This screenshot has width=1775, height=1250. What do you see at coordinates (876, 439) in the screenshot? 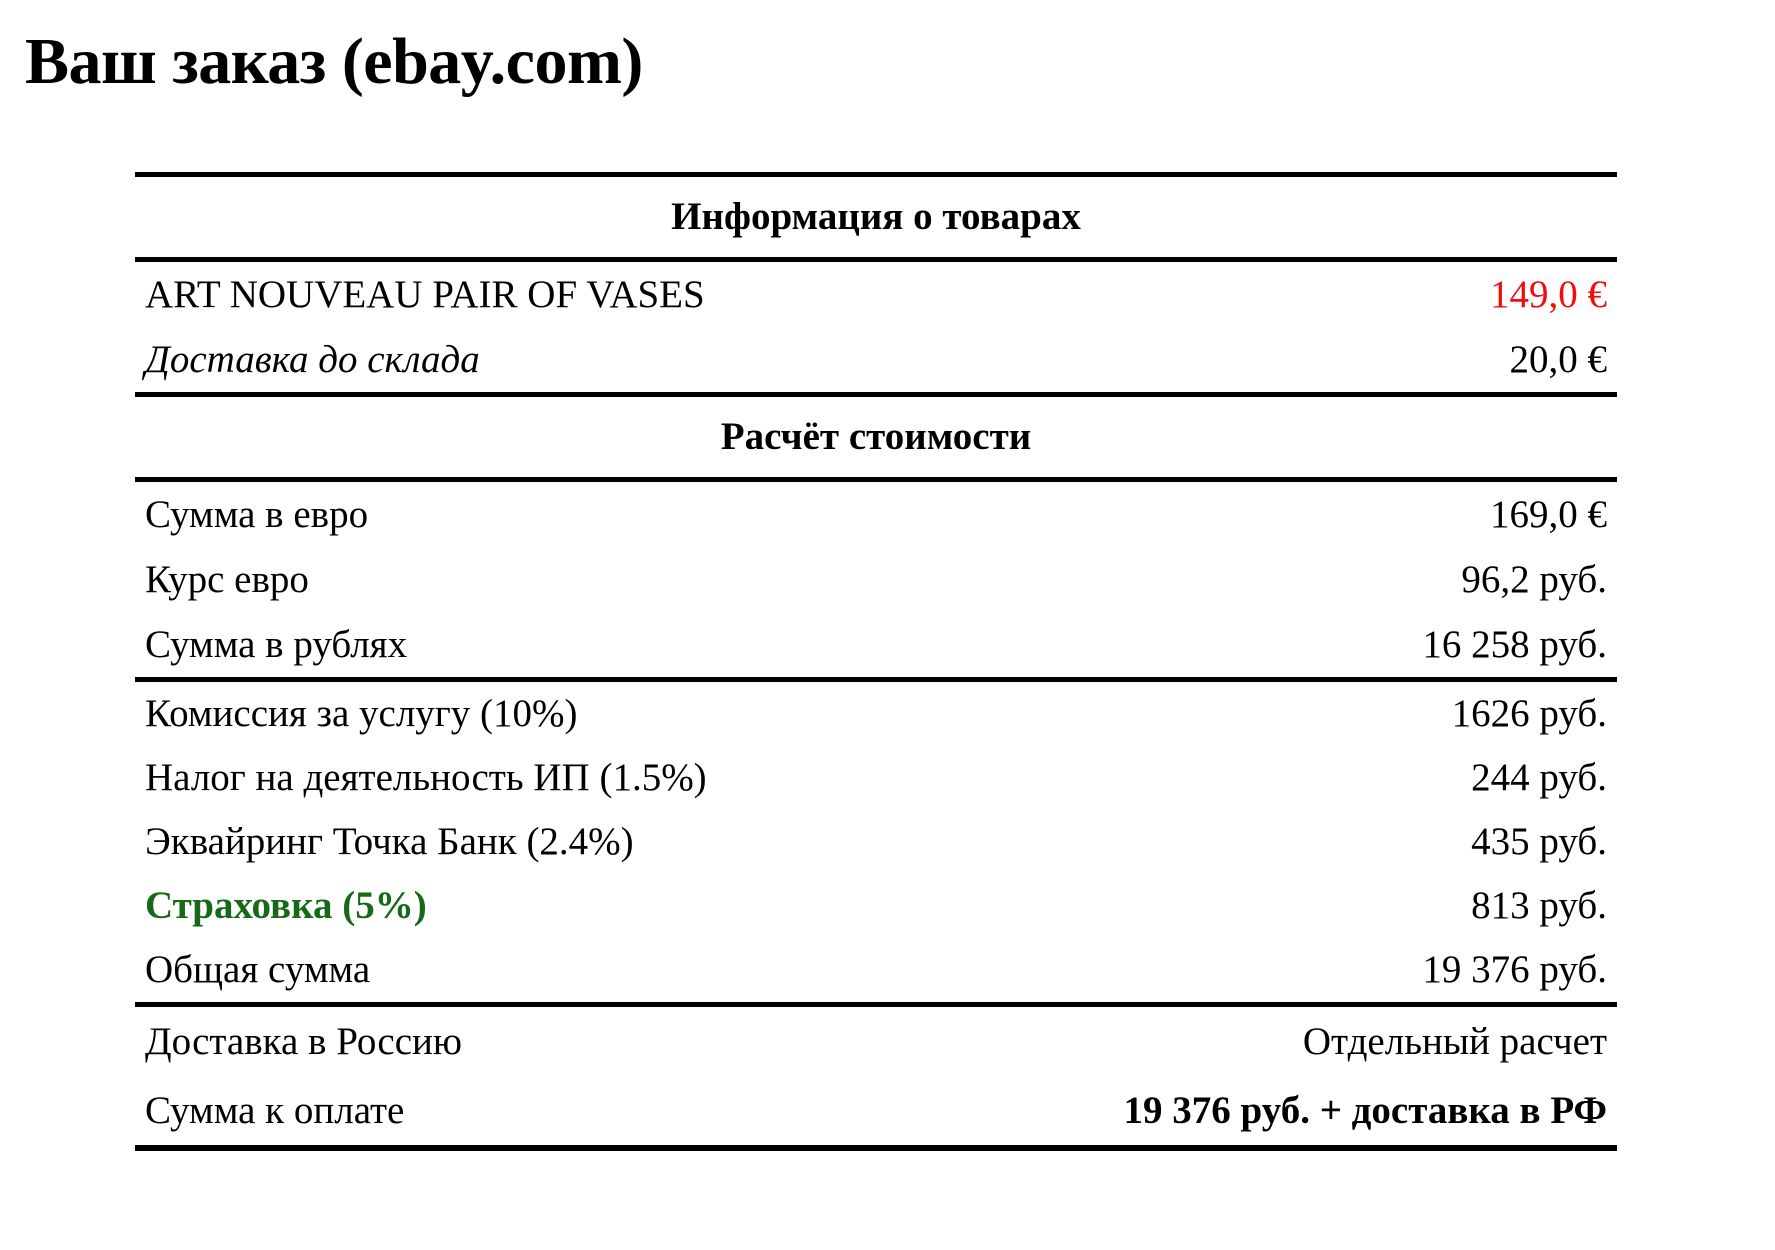
I see `section-header-calculation: Расчёт стоимости` at bounding box center [876, 439].